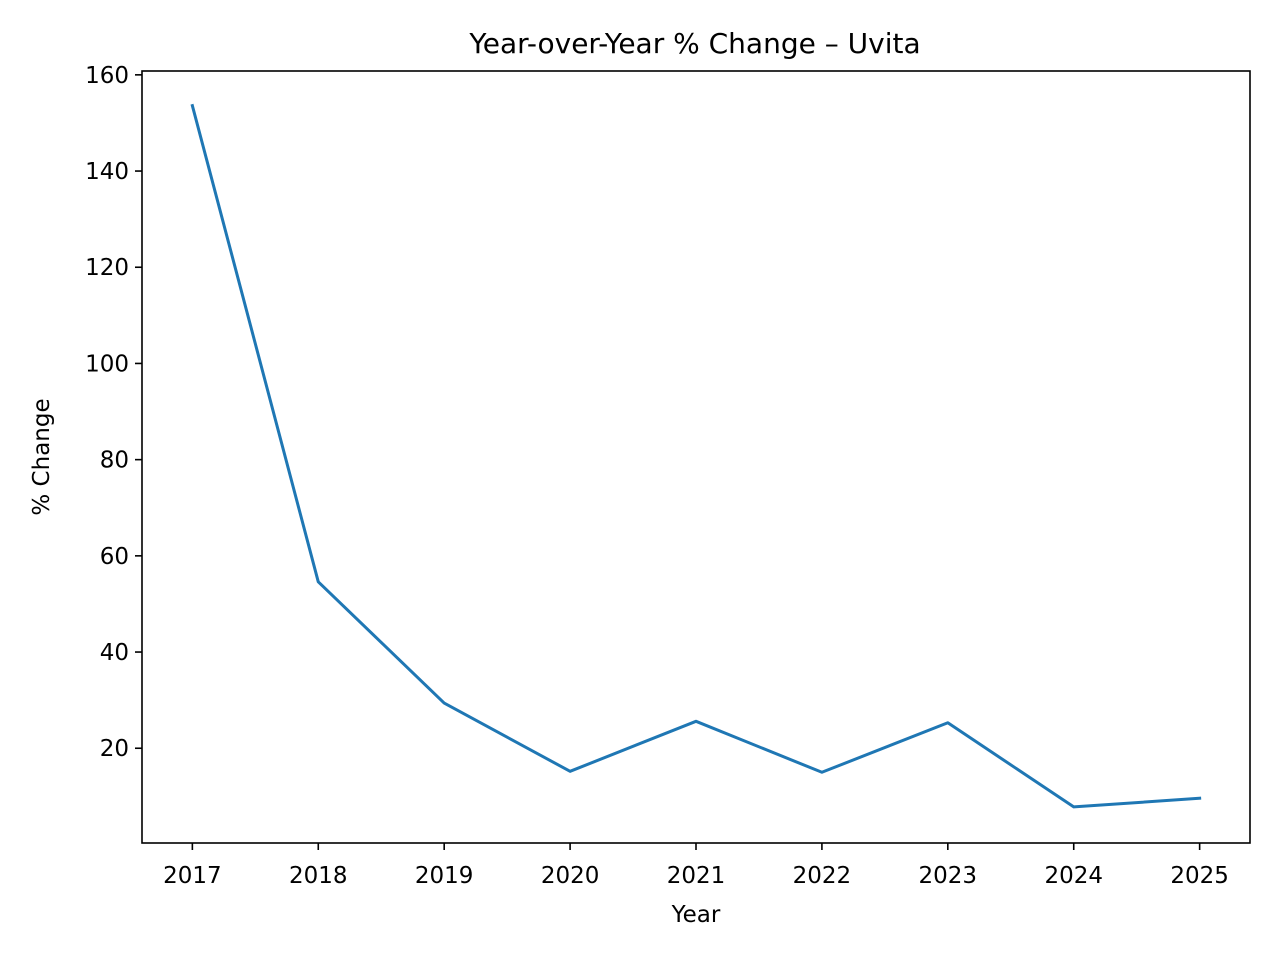 The width and height of the screenshot is (1280, 960). Describe the element at coordinates (444, 876) in the screenshot. I see `x-tick-label: 2019` at that location.